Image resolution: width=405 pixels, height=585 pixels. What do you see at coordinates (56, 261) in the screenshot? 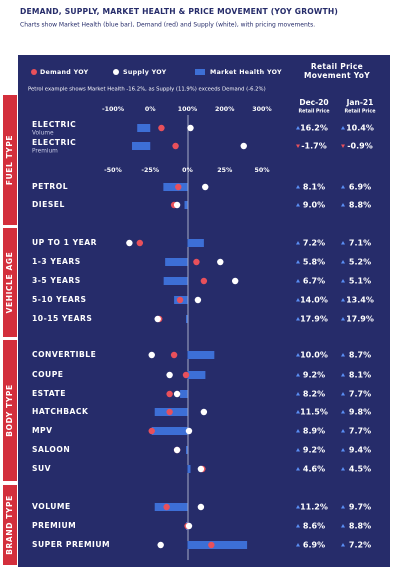
I see `row-label: 1-3 YEARS` at bounding box center [56, 261].